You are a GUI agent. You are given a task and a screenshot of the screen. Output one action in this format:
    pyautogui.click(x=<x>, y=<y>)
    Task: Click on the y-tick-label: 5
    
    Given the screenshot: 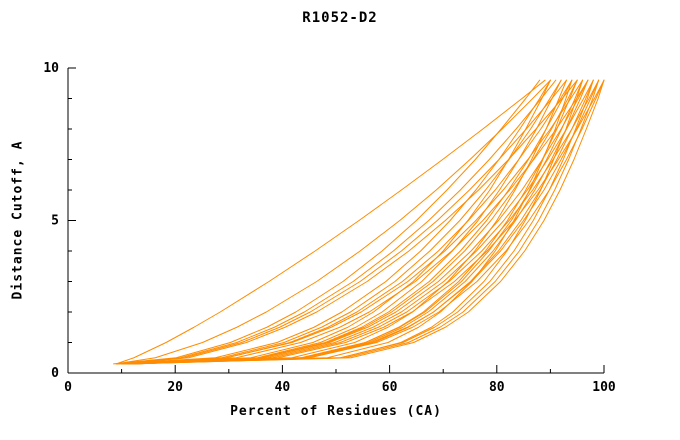 What is the action you would take?
    pyautogui.click(x=55, y=221)
    